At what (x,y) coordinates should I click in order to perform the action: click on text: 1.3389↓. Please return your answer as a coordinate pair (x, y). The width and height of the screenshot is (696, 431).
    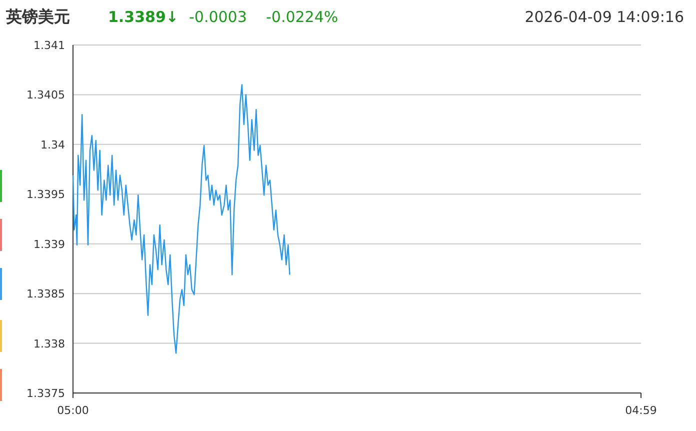
    Looking at the image, I should click on (143, 17).